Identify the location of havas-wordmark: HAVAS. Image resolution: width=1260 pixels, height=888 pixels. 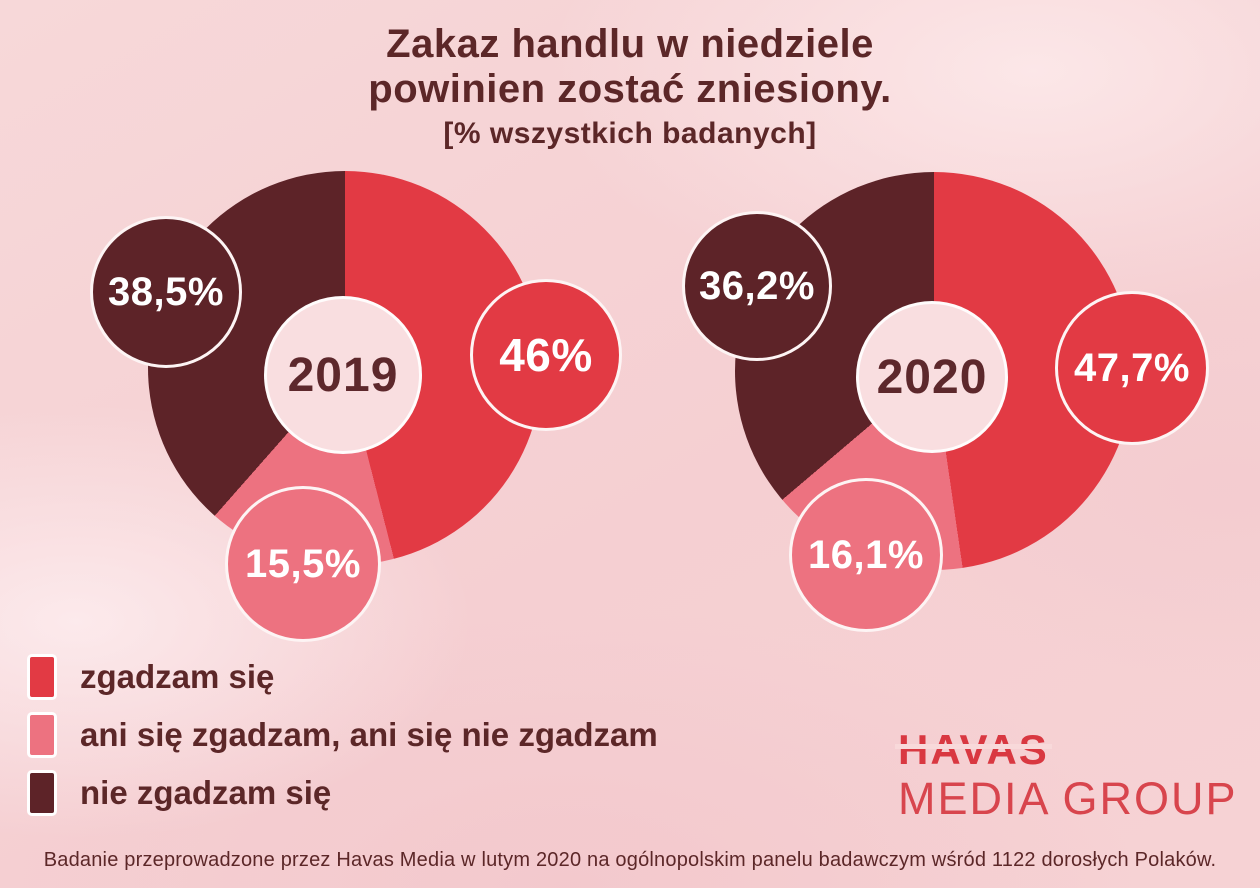
(973, 749).